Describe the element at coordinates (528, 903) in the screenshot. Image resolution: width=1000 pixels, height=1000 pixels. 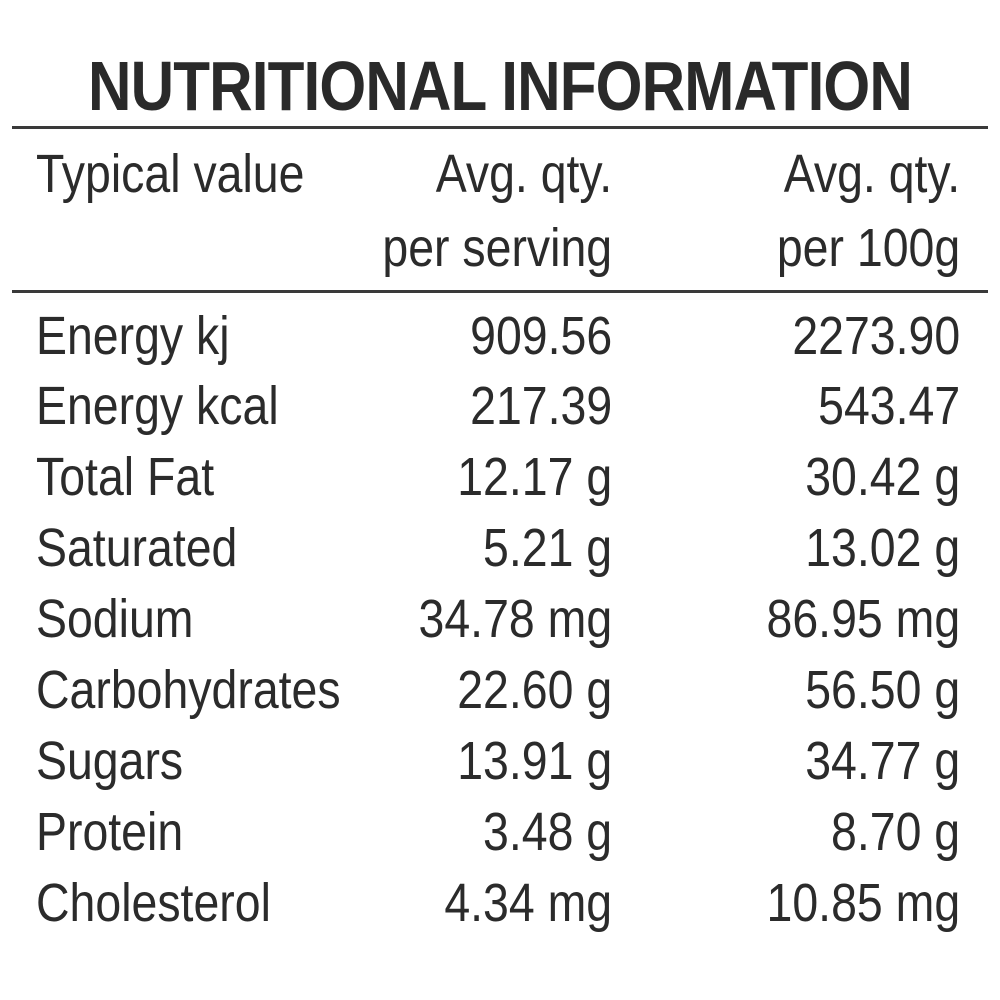
I see `per-serving-value: 4.34 mg` at that location.